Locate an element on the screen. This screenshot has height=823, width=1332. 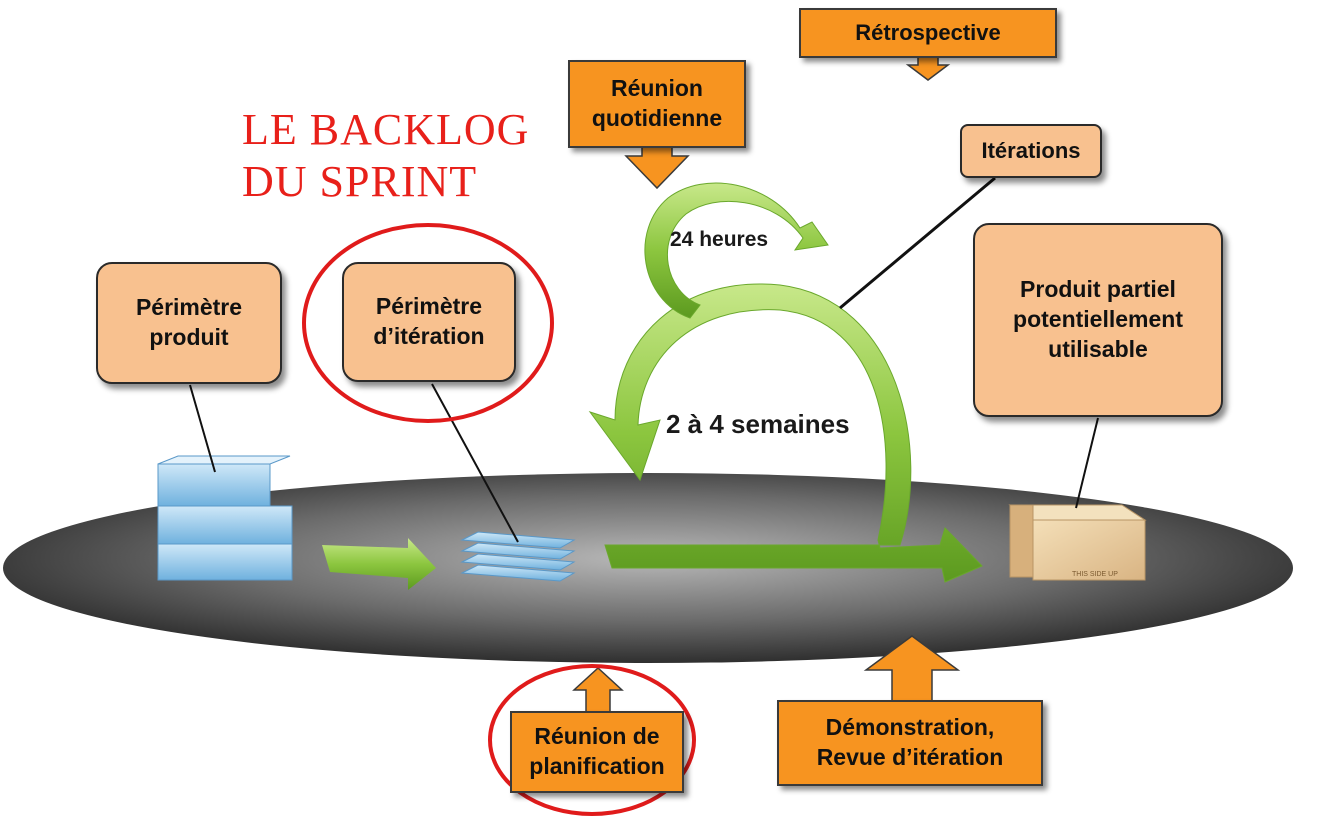
reunion-quotidienne-label: Réunion quotidienne is located at coordinates (657, 103).